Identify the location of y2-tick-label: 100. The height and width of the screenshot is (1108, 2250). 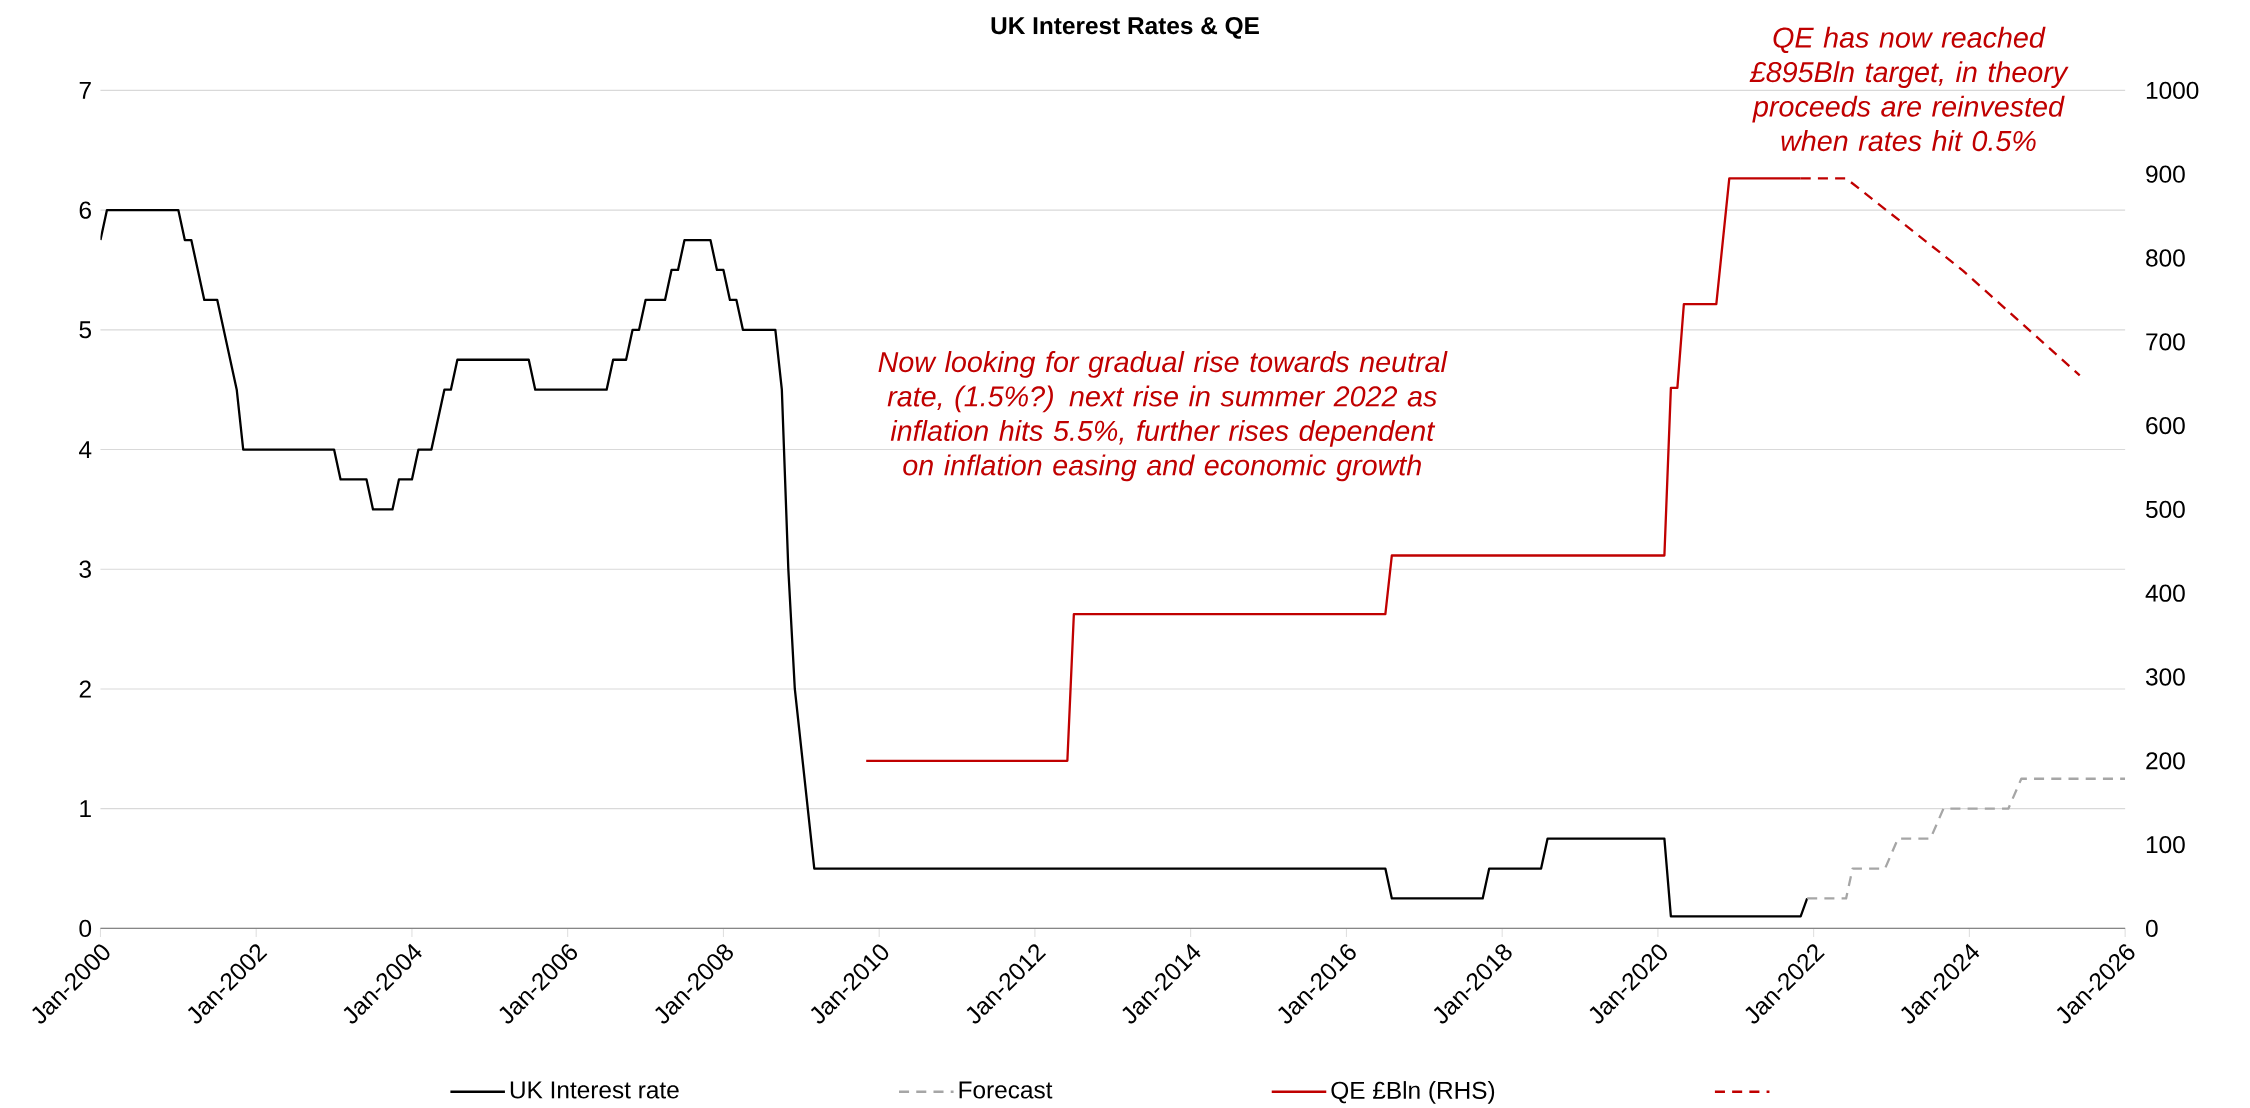
(2165, 844).